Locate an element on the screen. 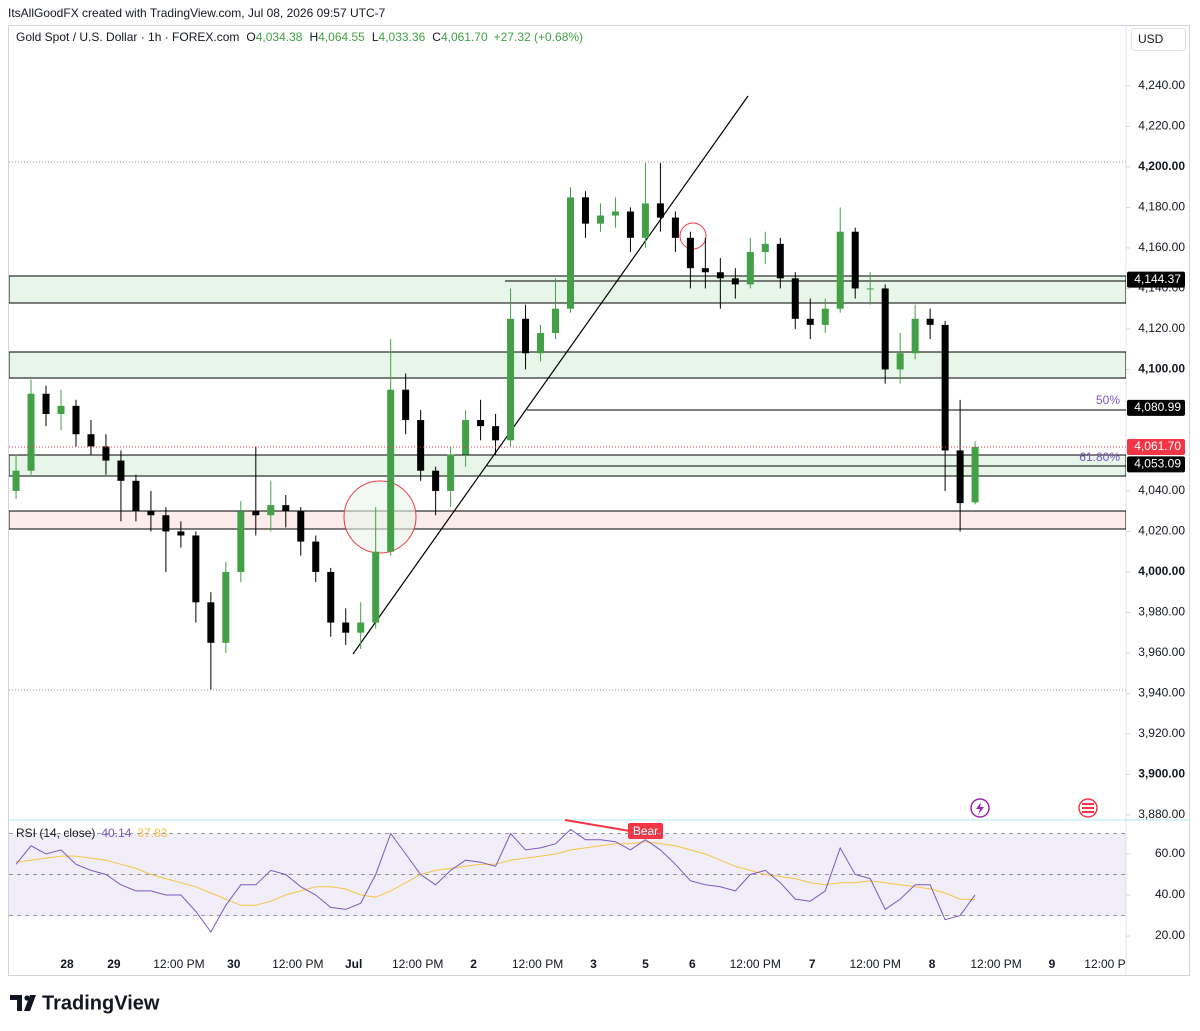  event-icon is located at coordinates (980, 808).